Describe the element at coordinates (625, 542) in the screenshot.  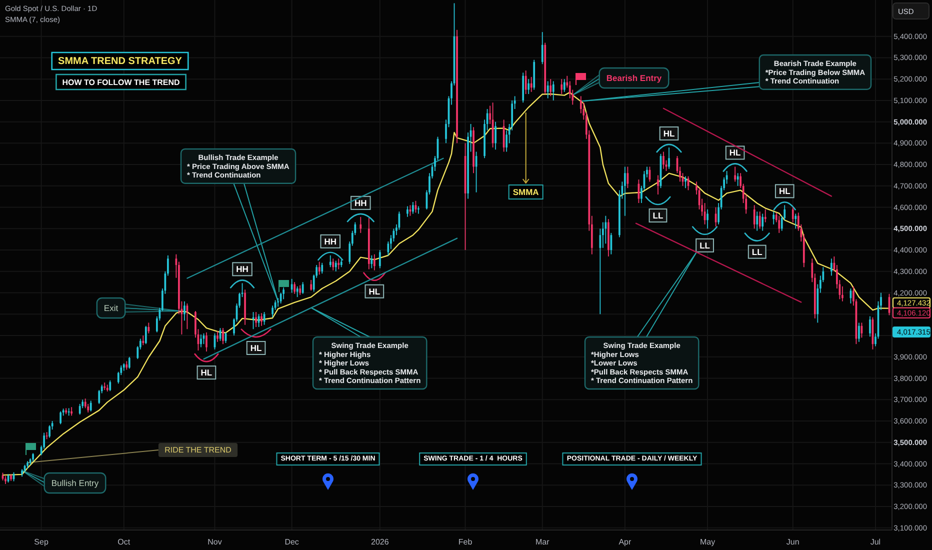
I see `x-tick-label: Apr` at that location.